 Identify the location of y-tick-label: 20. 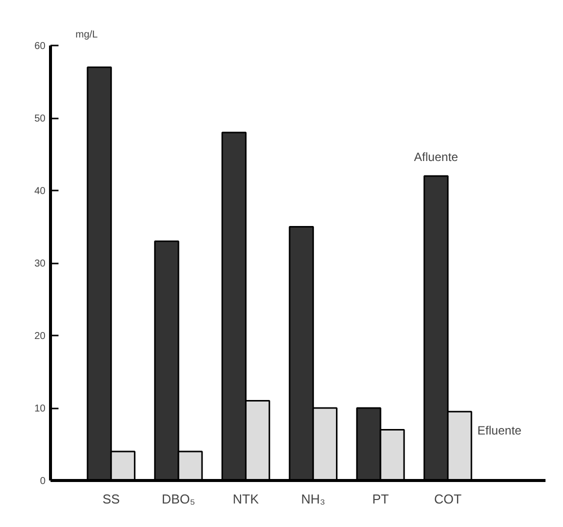
(40, 336).